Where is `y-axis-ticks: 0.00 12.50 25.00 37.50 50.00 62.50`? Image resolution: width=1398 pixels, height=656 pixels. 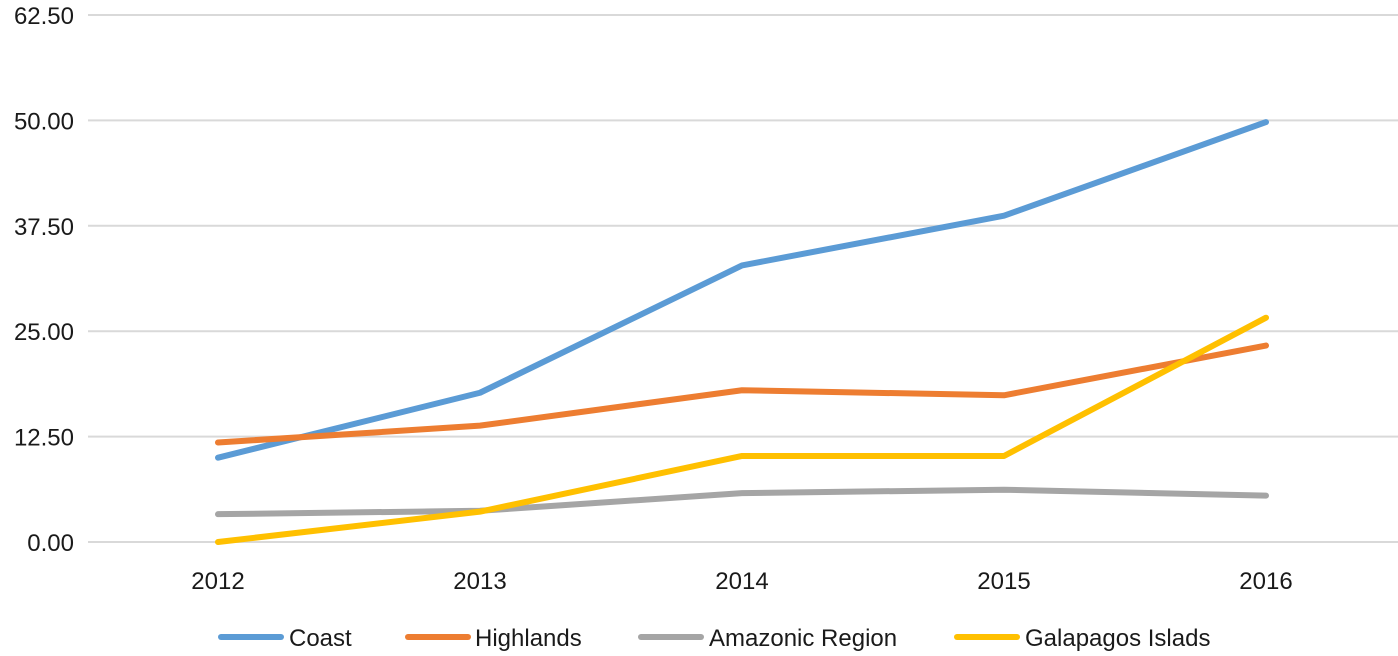
y-axis-ticks: 0.00 12.50 25.00 37.50 50.00 62.50 is located at coordinates (44, 280).